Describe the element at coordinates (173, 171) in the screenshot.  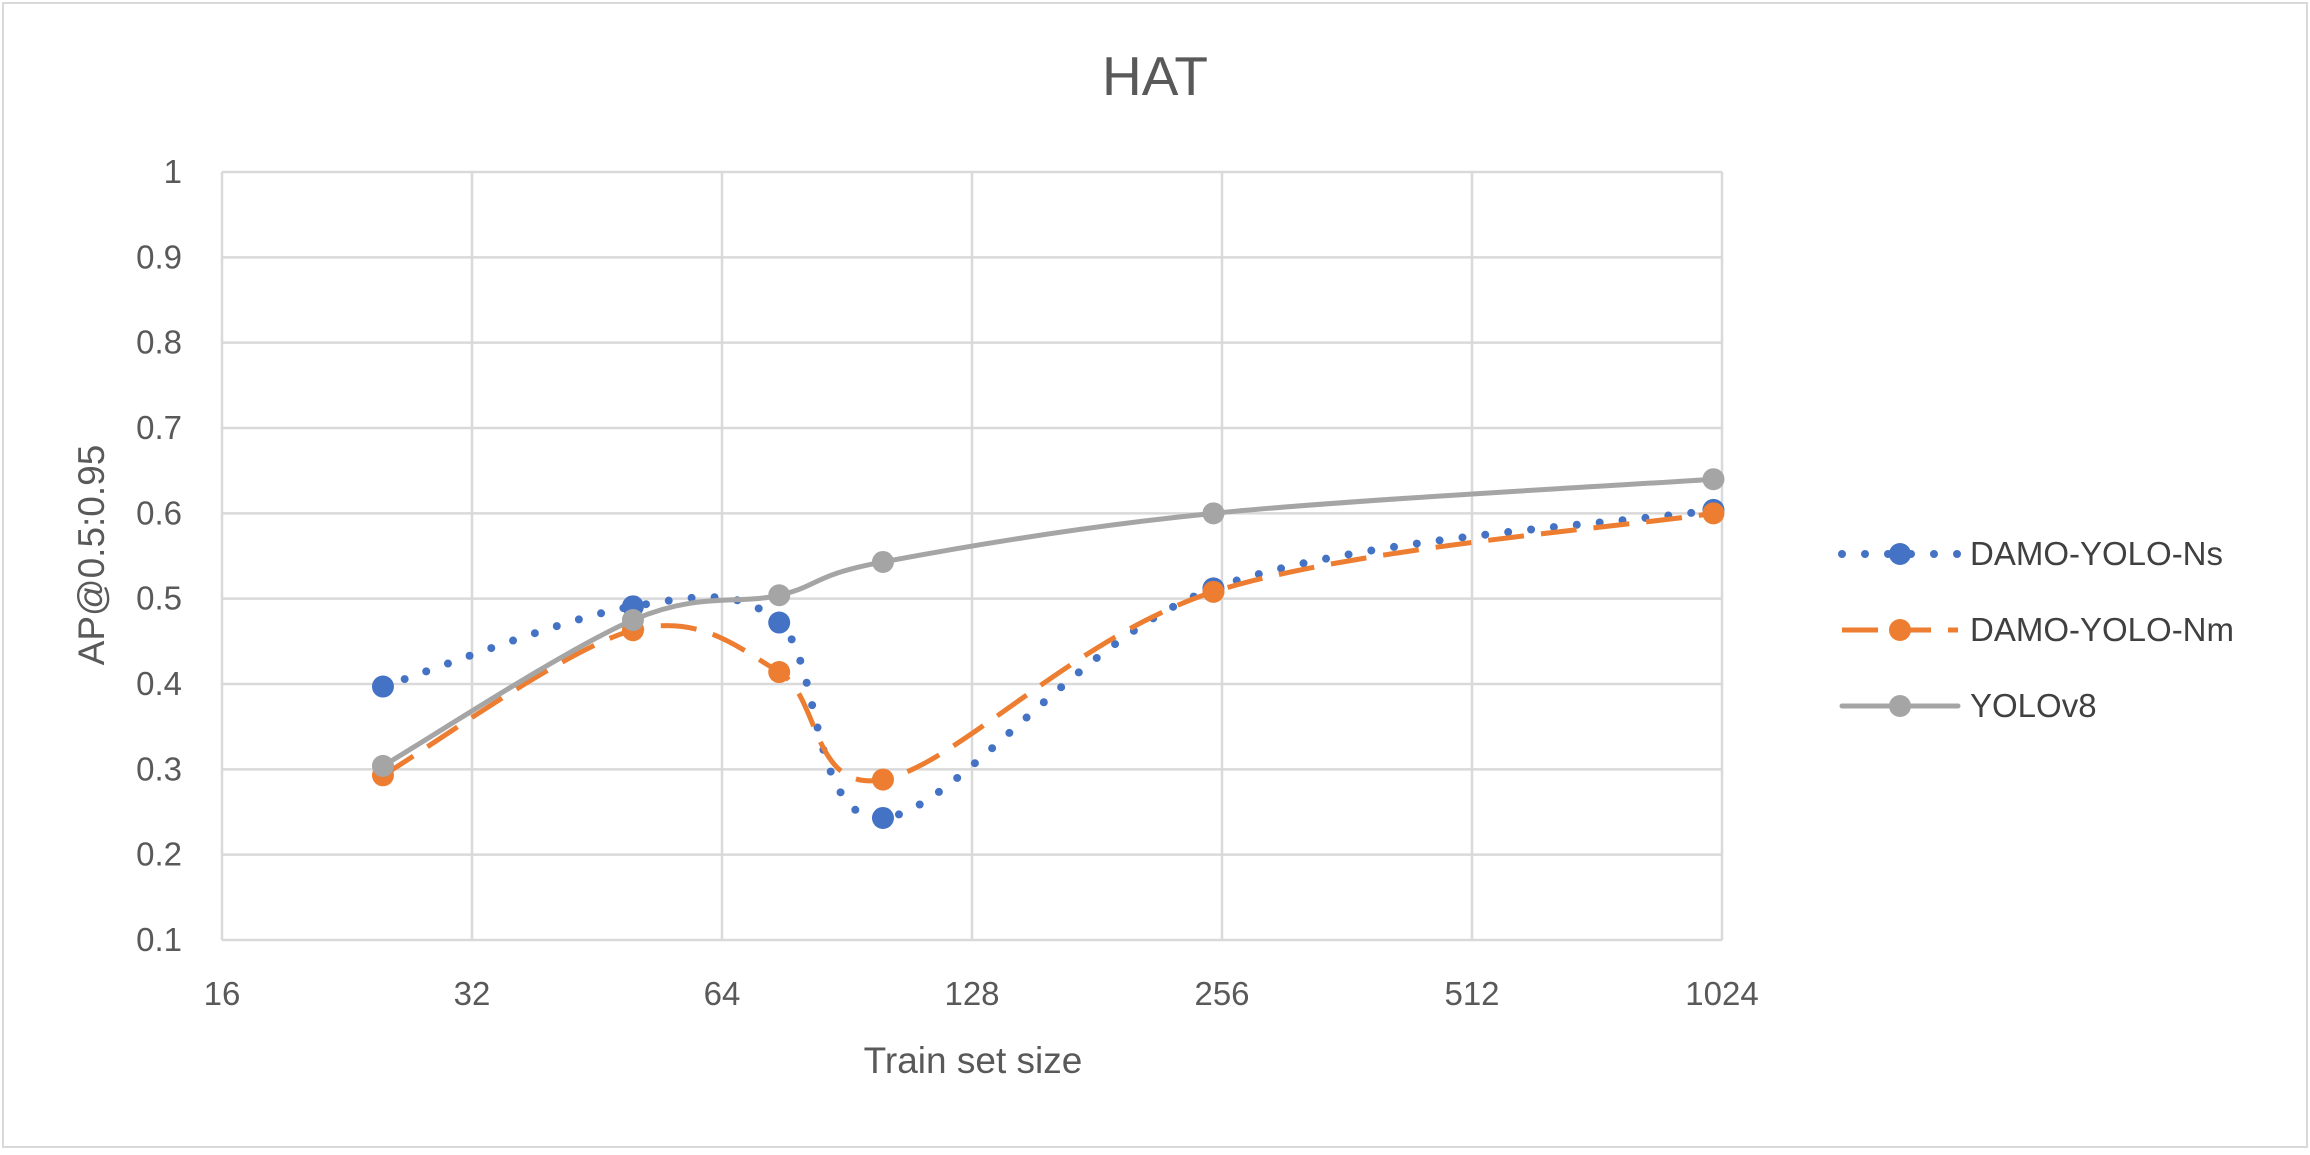
I see `y-tick-label: 1` at that location.